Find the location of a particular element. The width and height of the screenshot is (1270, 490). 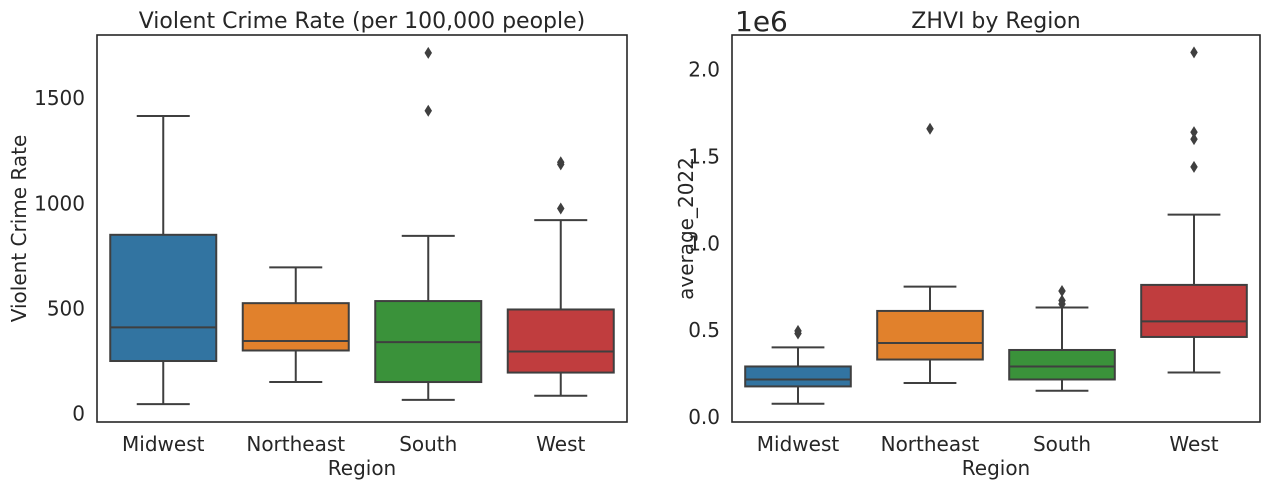

y-axis-label: average_2022 is located at coordinates (686, 228).